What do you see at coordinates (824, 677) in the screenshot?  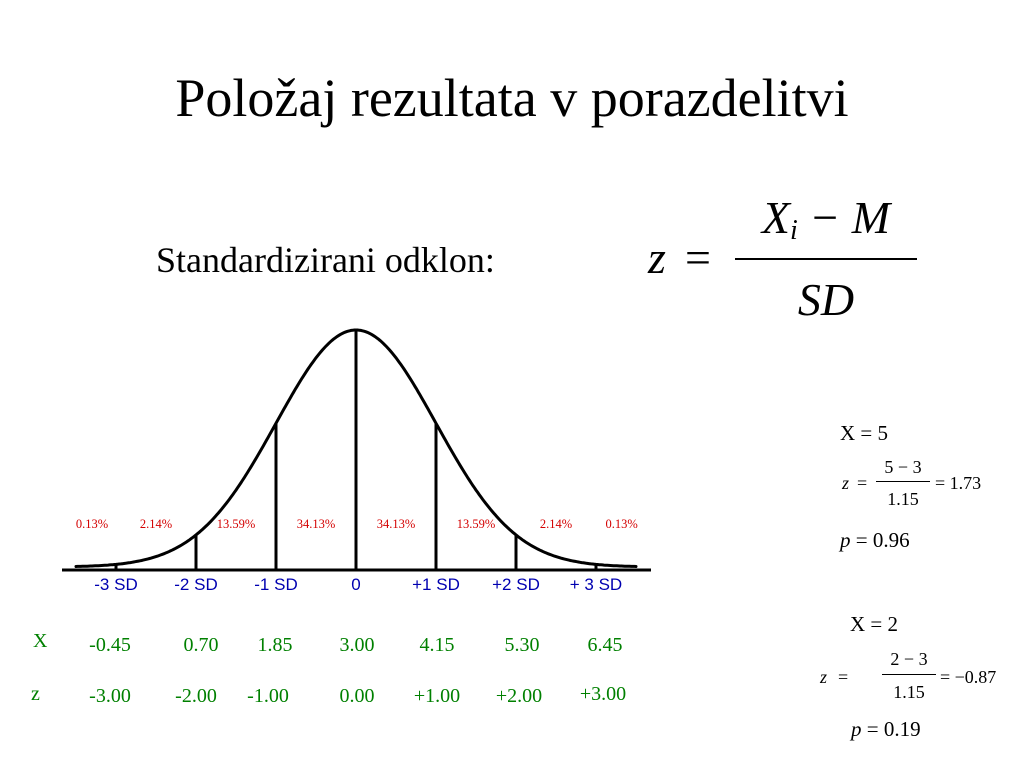 I see `example-2-z: z` at bounding box center [824, 677].